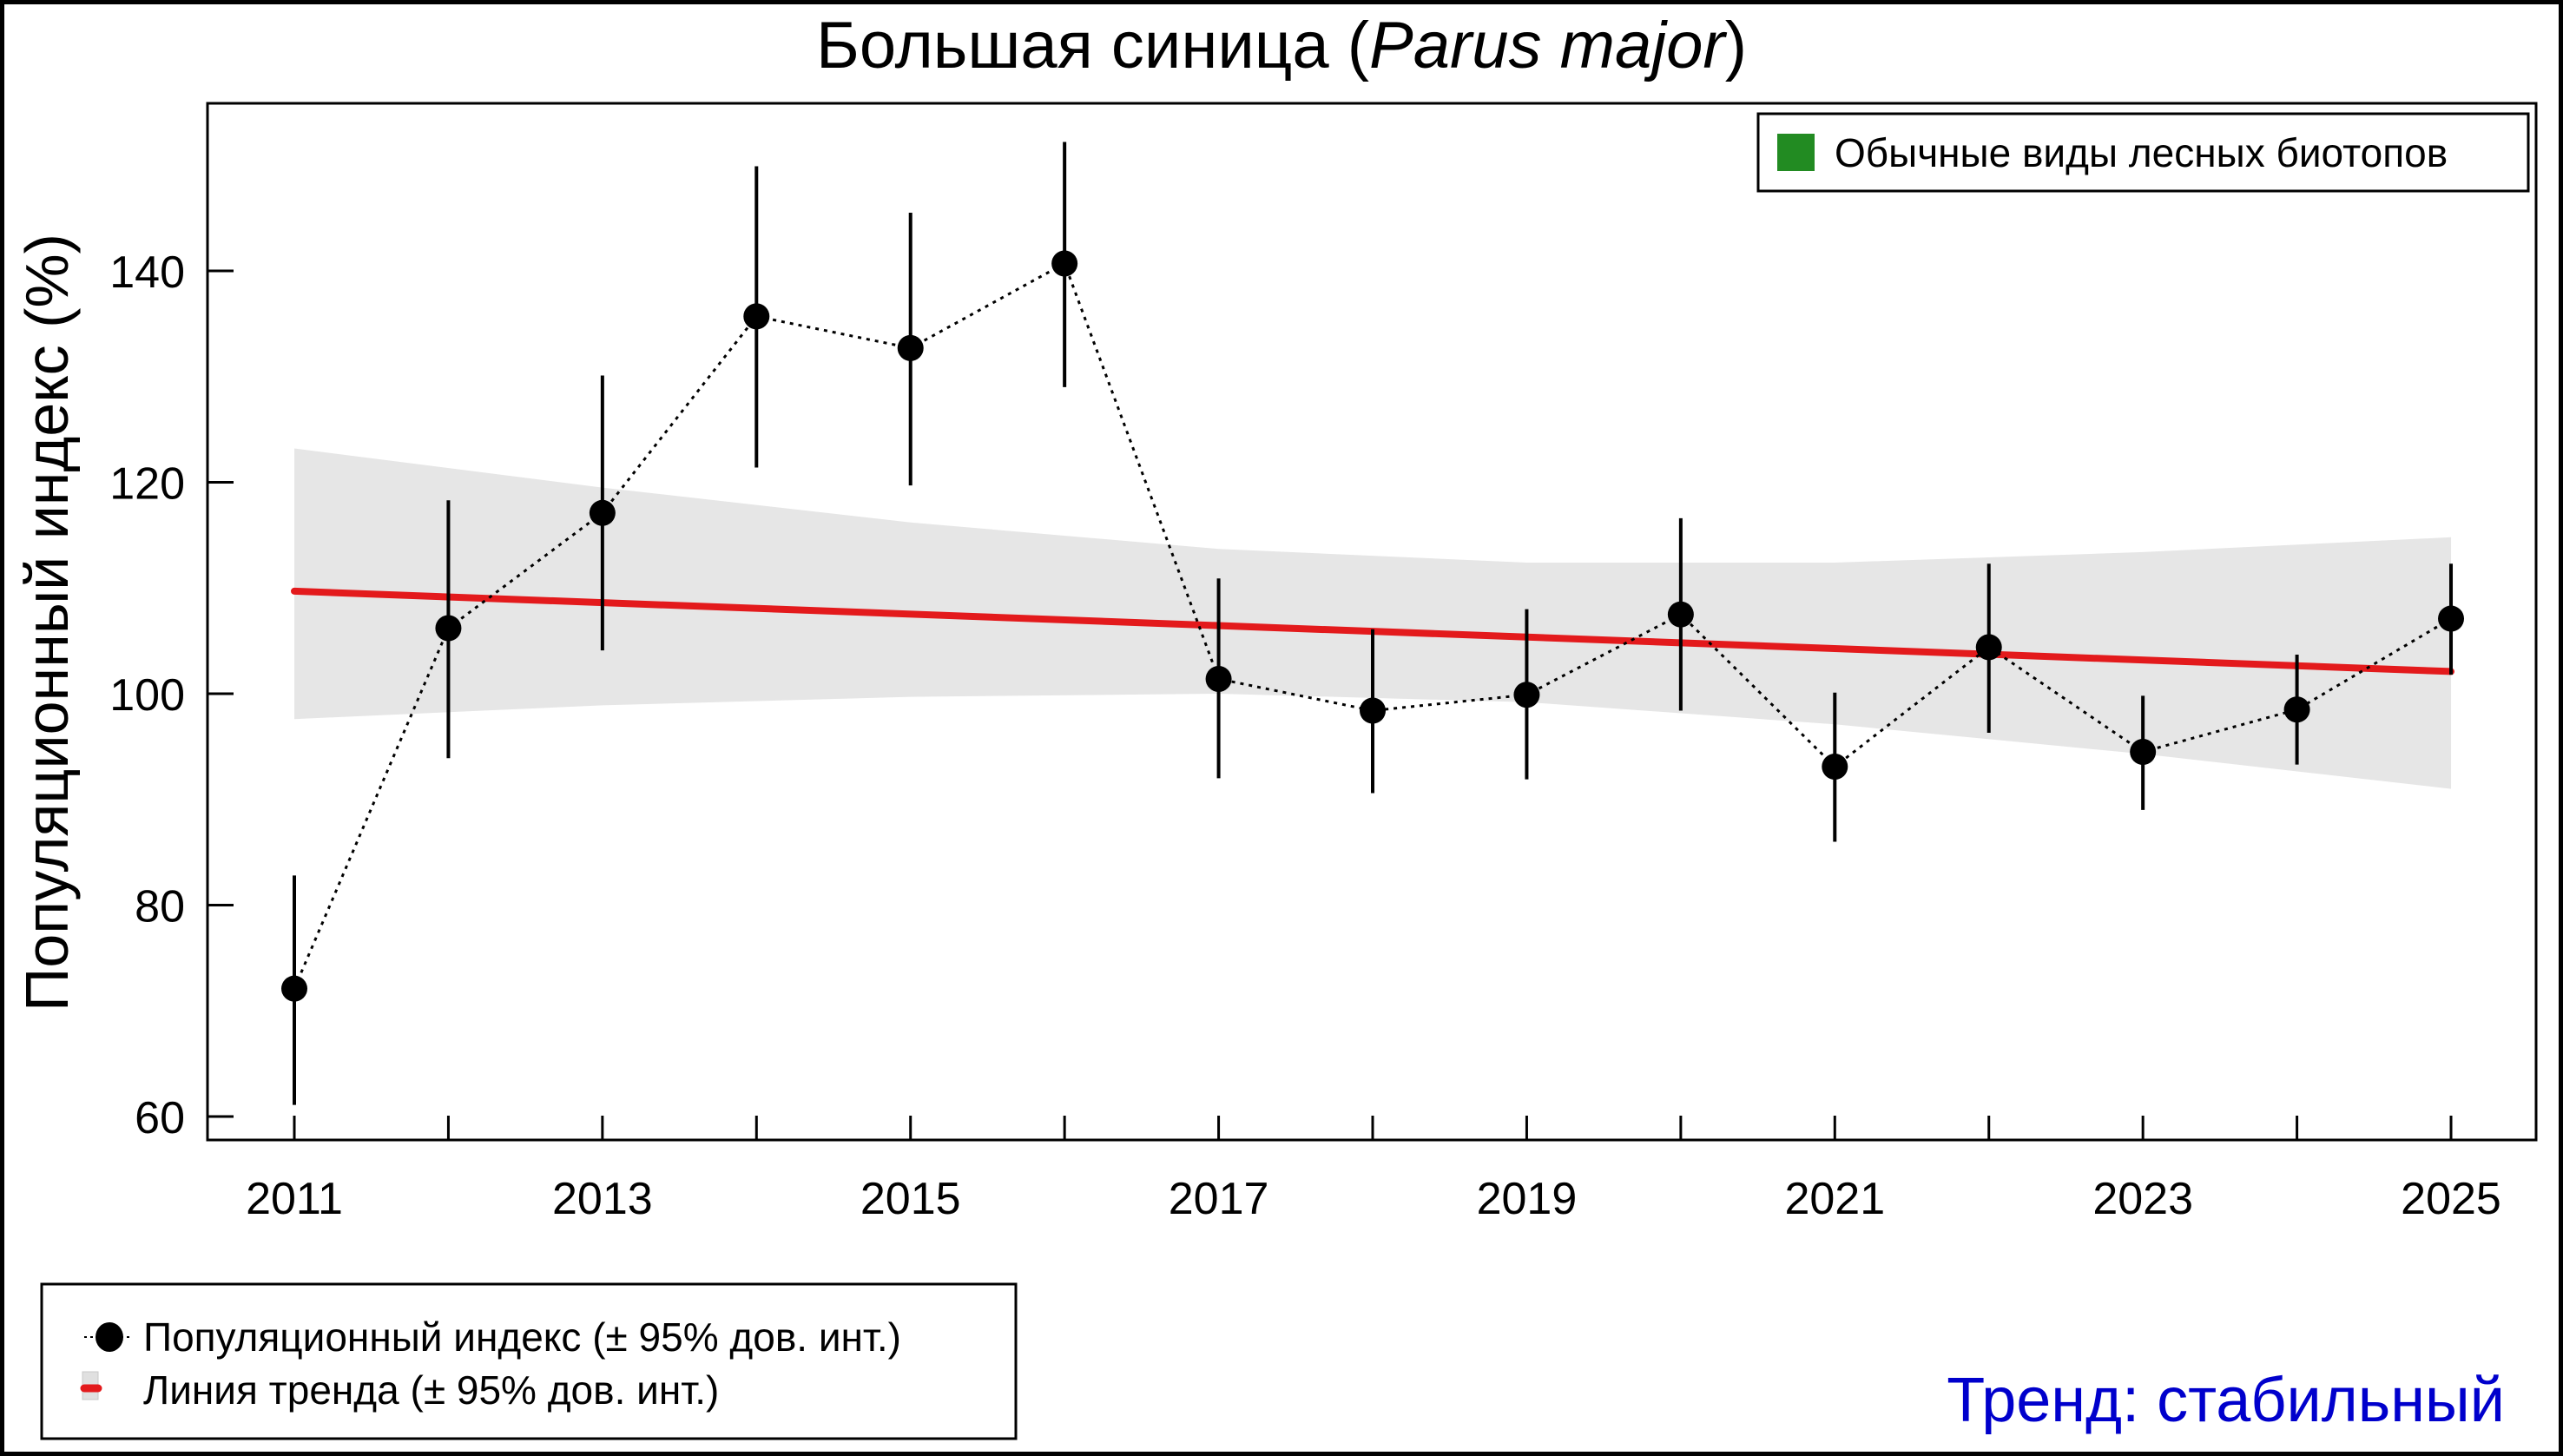  What do you see at coordinates (1218, 678) in the screenshot?
I see `data-point-2017` at bounding box center [1218, 678].